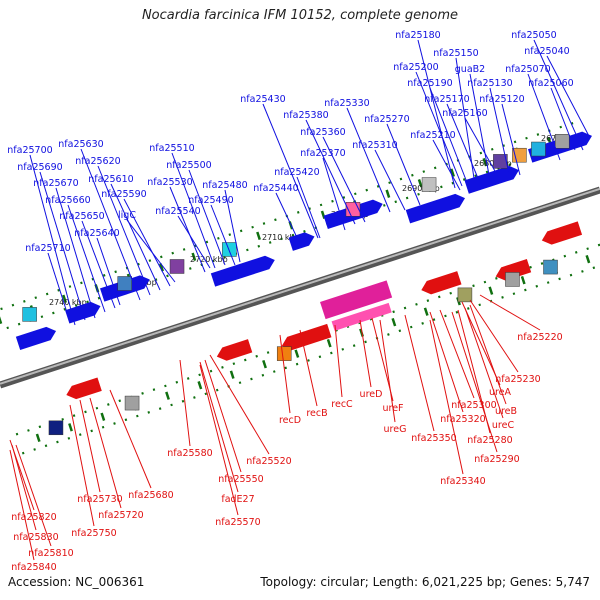 The image size is (600, 600). I want to click on gene-label: nfa25350, so click(433, 438).